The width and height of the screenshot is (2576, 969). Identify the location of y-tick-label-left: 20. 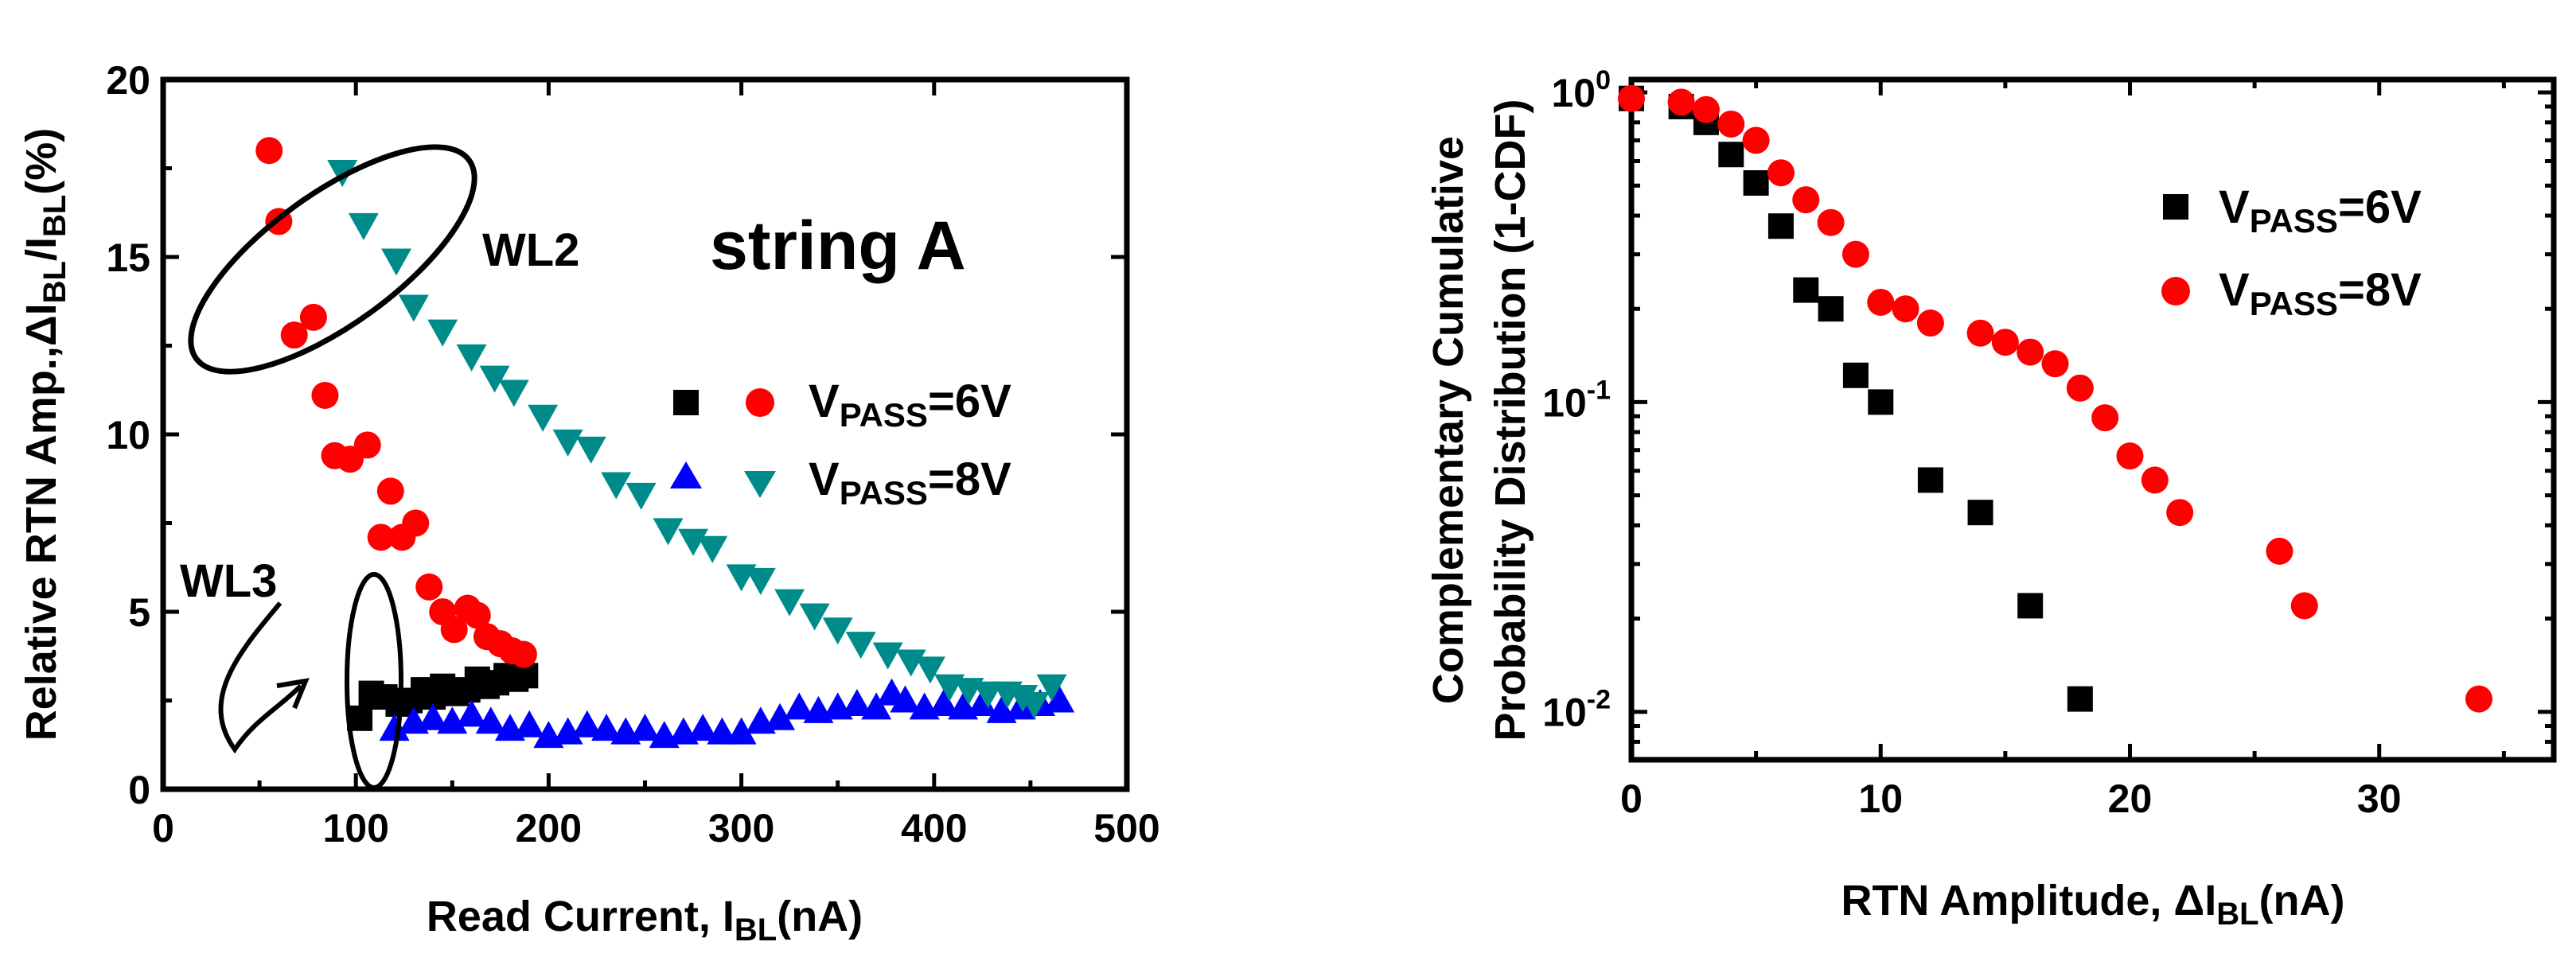
(128, 81).